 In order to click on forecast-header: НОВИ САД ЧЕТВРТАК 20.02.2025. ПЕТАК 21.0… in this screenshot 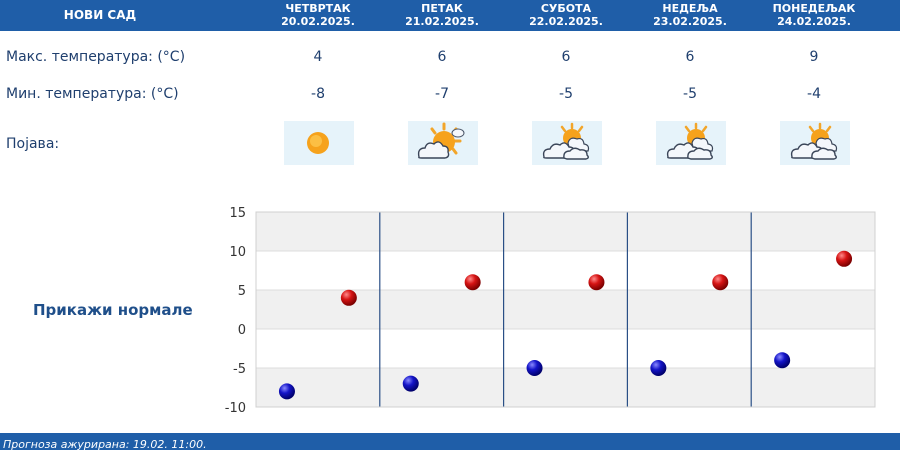, I will do `click(450, 15)`.